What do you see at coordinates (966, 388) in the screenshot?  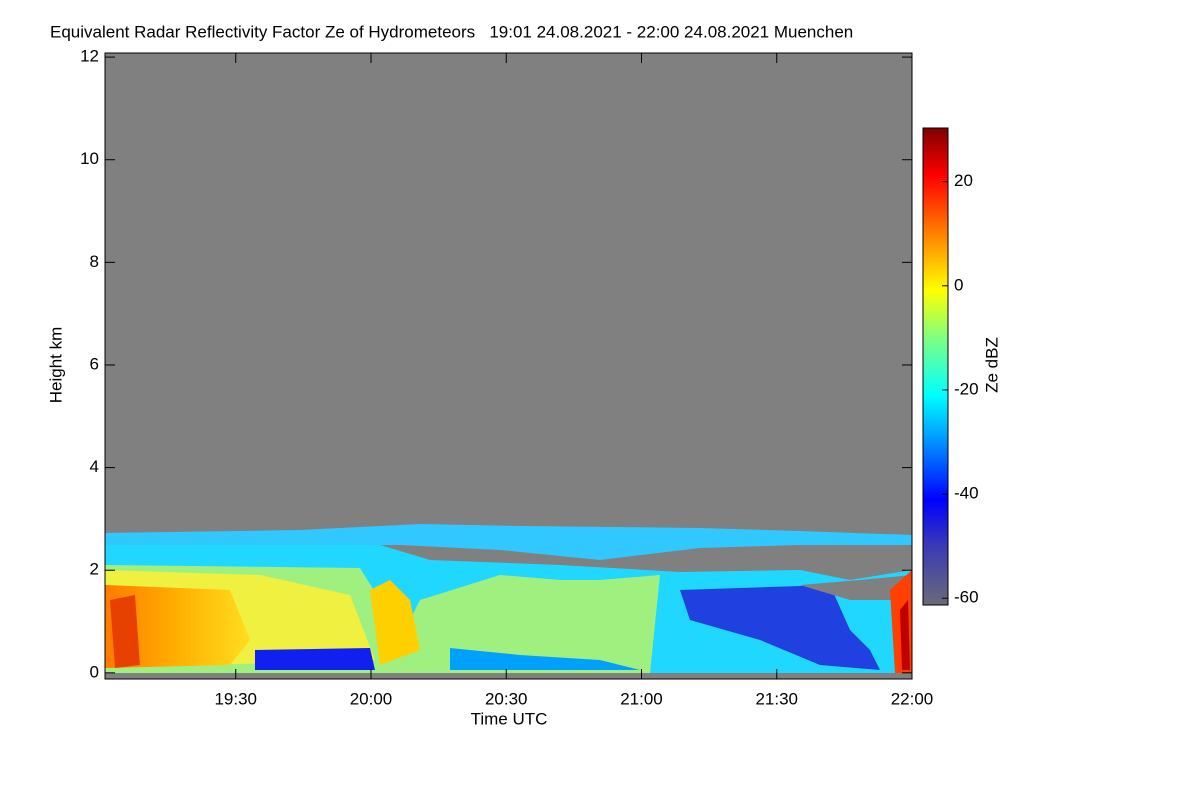 I see `colorbar-tick-label: -20` at bounding box center [966, 388].